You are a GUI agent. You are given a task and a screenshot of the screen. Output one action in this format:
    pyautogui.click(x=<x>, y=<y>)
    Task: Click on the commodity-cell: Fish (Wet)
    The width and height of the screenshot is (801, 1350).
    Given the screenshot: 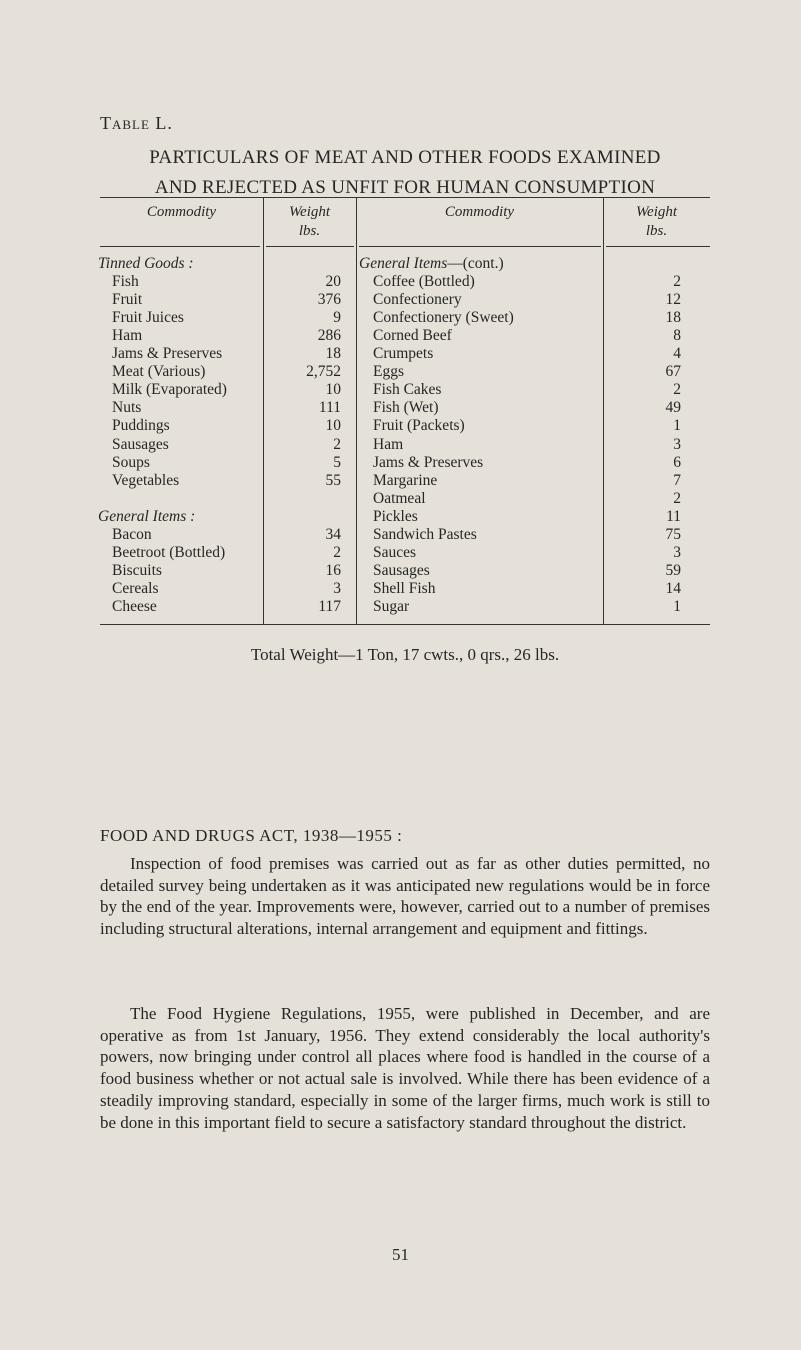 What is the action you would take?
    pyautogui.click(x=405, y=408)
    